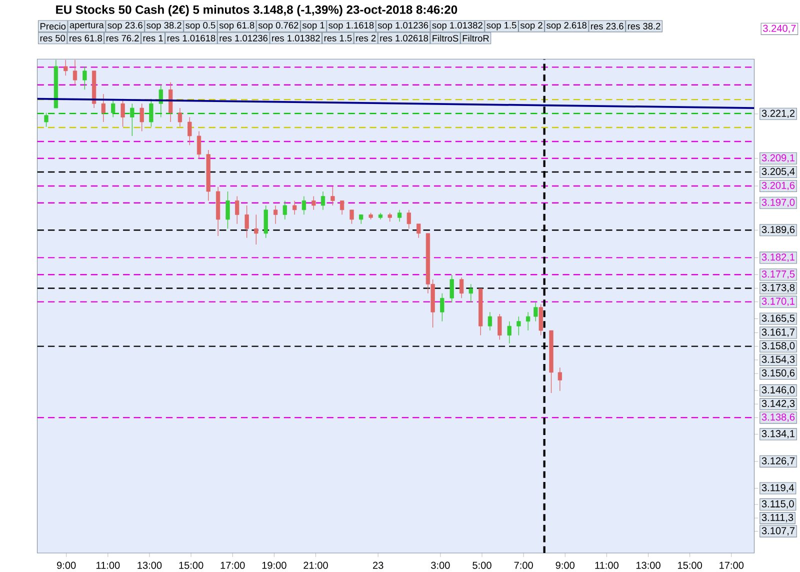 The height and width of the screenshot is (572, 800). I want to click on text: sop 2.618, so click(566, 26).